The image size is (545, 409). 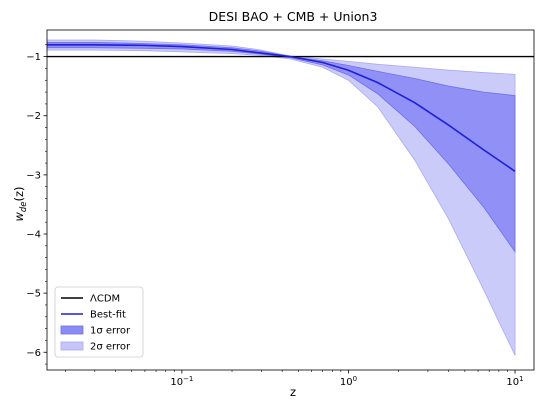 What do you see at coordinates (33, 57) in the screenshot?
I see `y-tick-label: −1` at bounding box center [33, 57].